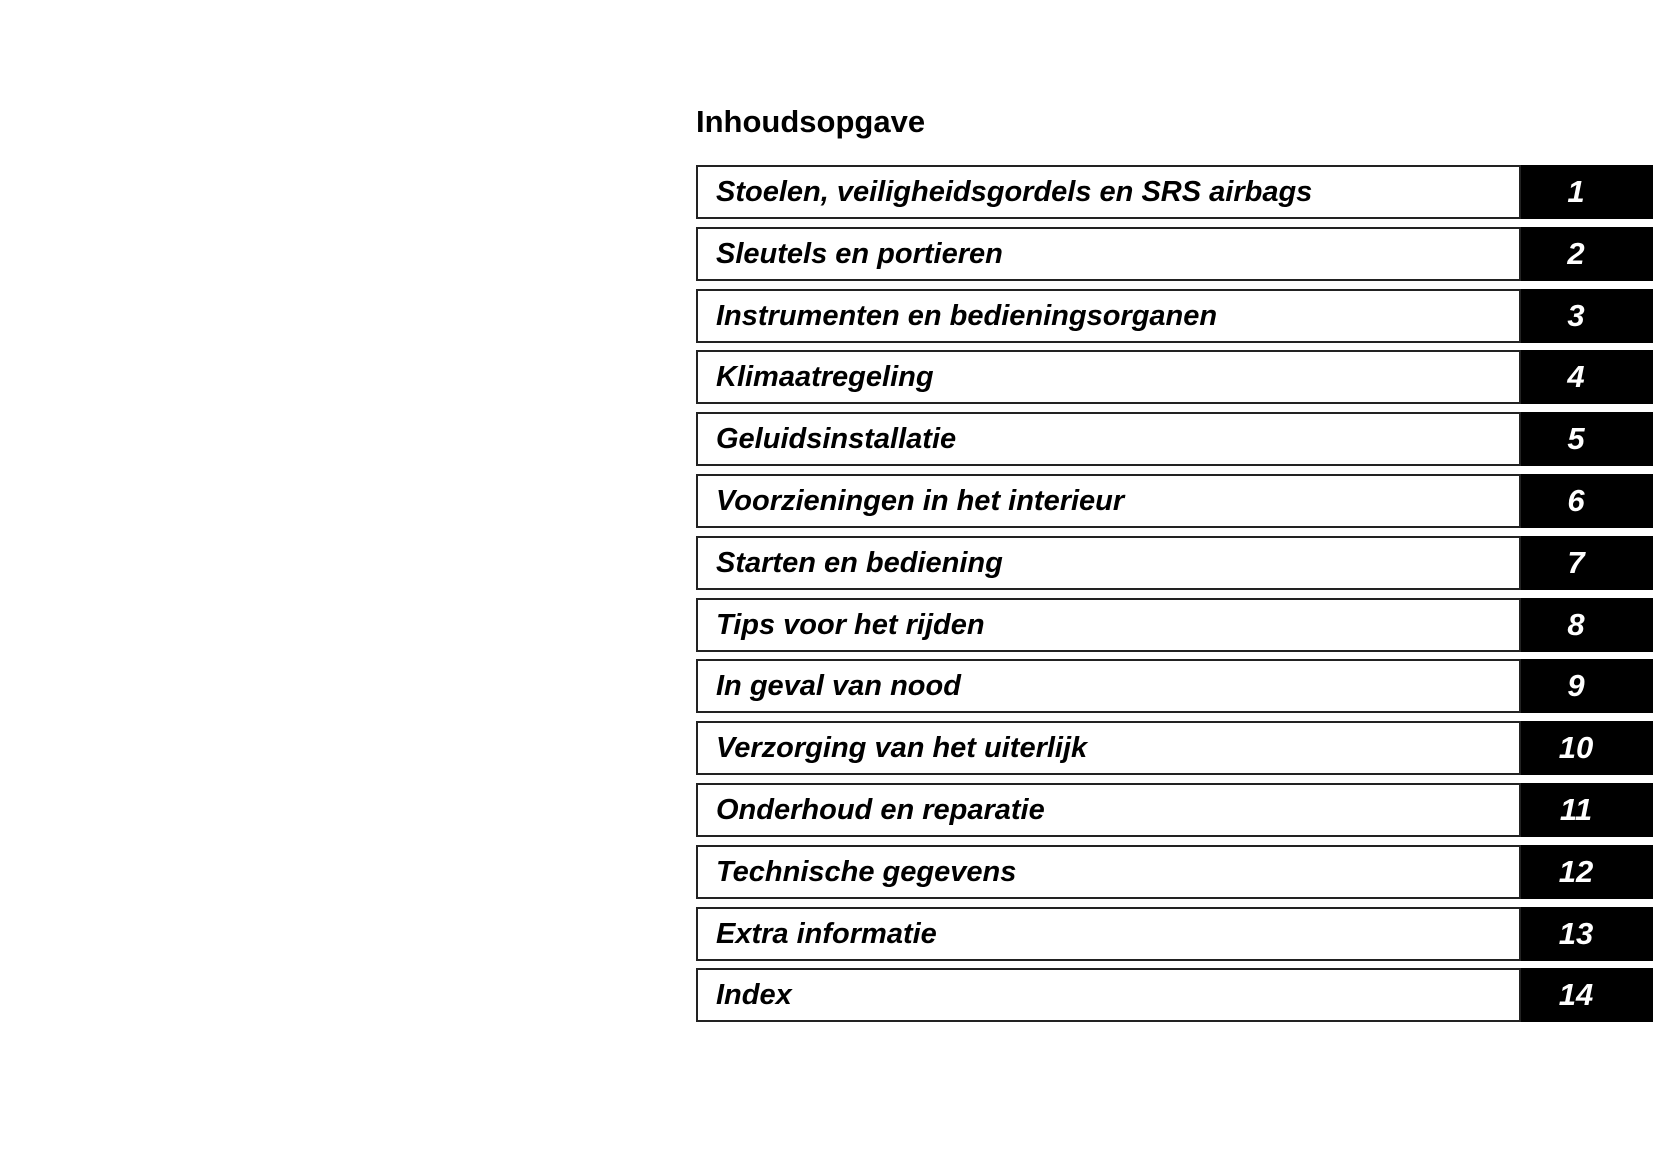  What do you see at coordinates (859, 562) in the screenshot?
I see `chapter-title: Starten en bediening` at bounding box center [859, 562].